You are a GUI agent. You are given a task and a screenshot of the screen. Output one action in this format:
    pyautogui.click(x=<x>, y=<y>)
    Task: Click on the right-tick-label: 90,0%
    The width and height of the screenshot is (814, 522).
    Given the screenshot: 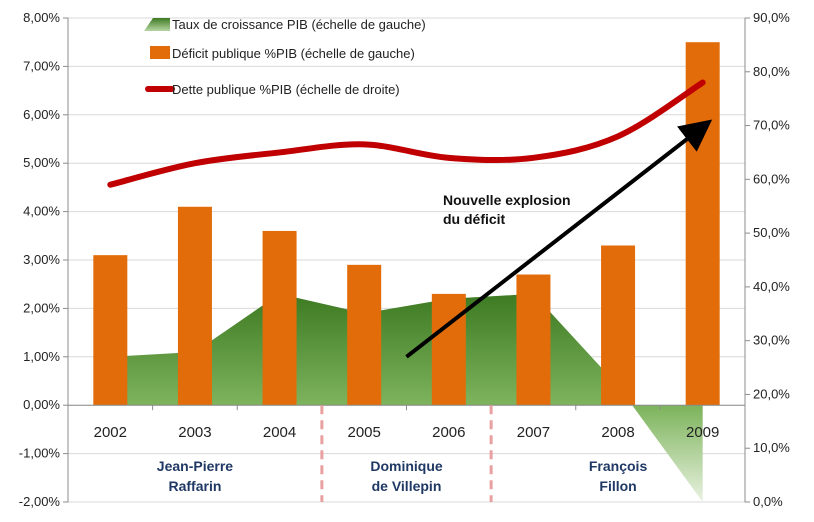 What is the action you would take?
    pyautogui.click(x=771, y=17)
    